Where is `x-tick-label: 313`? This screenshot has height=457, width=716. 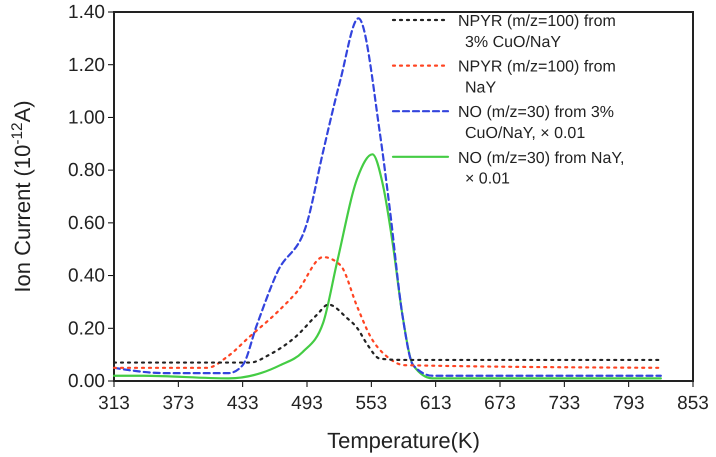 x-tick-label: 313 is located at coordinates (114, 403).